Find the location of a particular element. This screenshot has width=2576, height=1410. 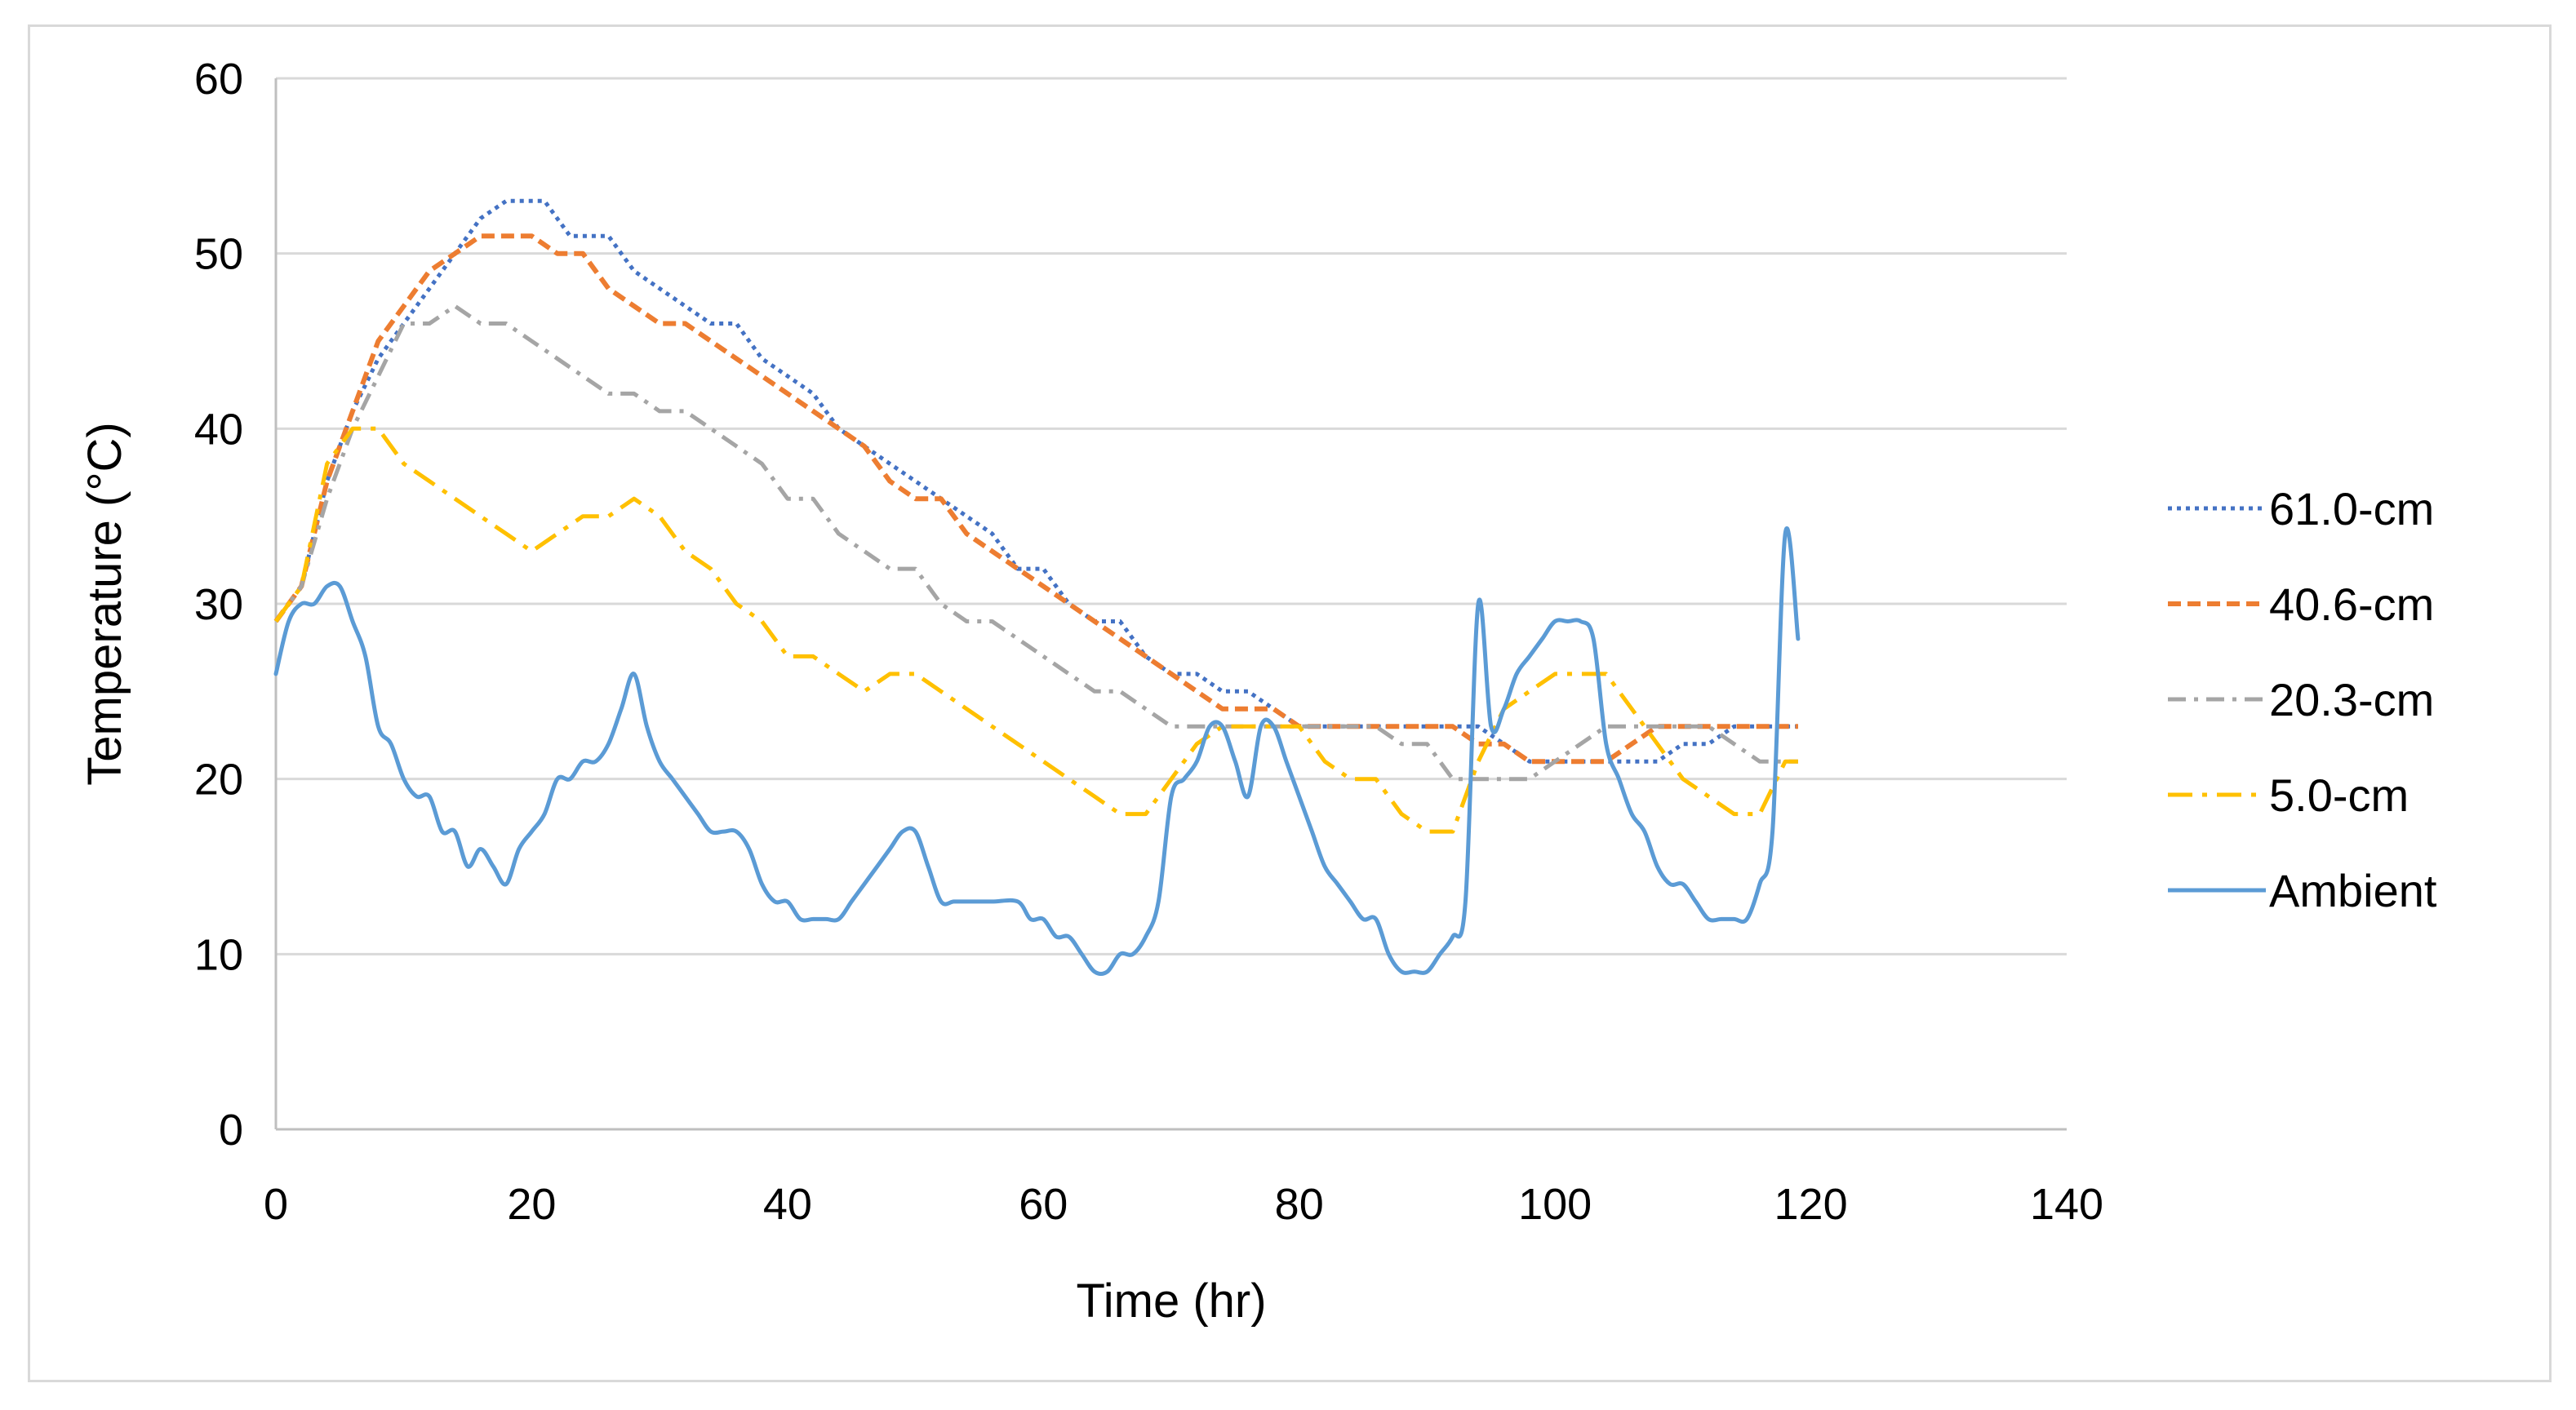

y-tick-label: 10 is located at coordinates (218, 954).